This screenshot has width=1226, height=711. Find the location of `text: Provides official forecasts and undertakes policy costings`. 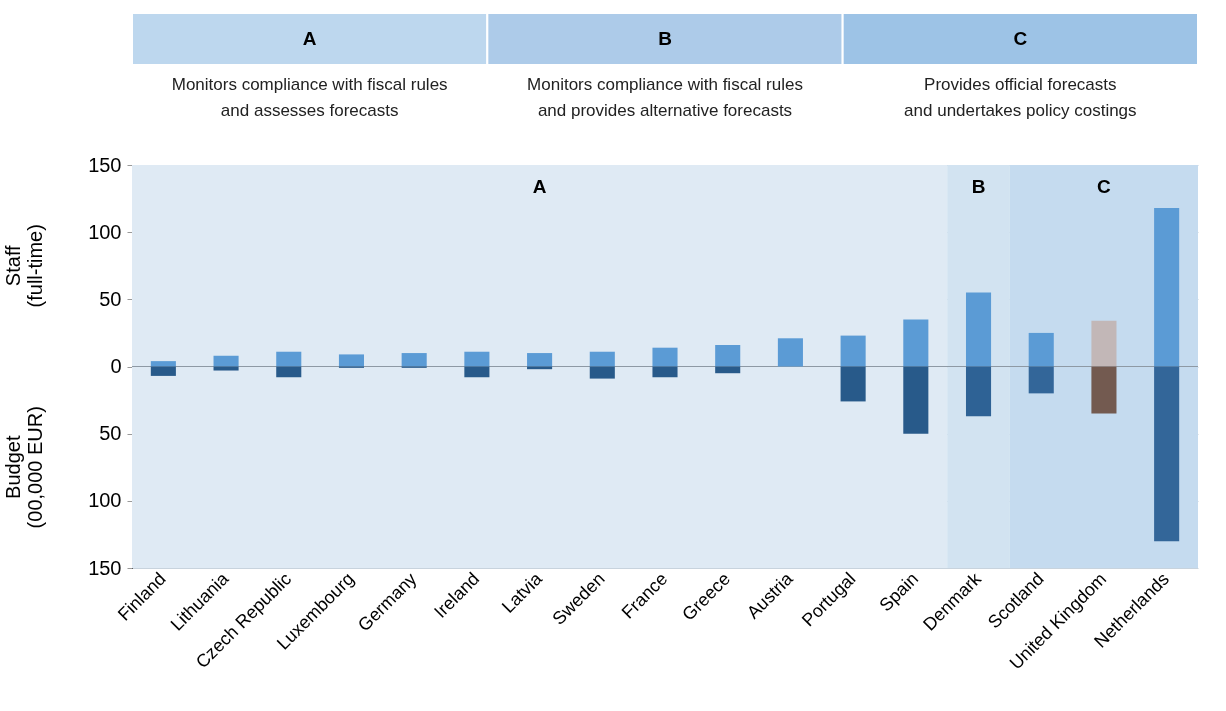

text: Provides official forecasts and undertakes policy costings is located at coordinates (1020, 97).